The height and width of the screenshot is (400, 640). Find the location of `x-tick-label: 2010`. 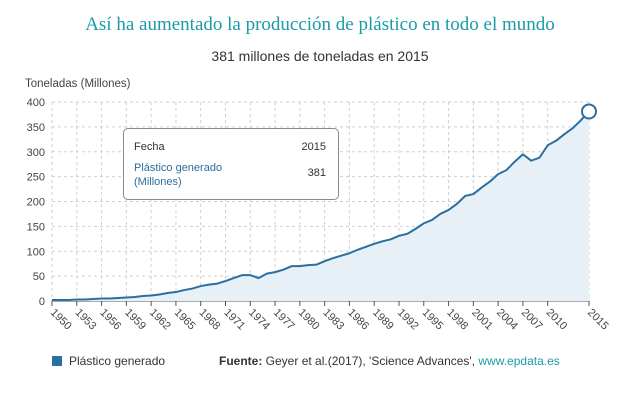

x-tick-label: 2010 is located at coordinates (557, 320).